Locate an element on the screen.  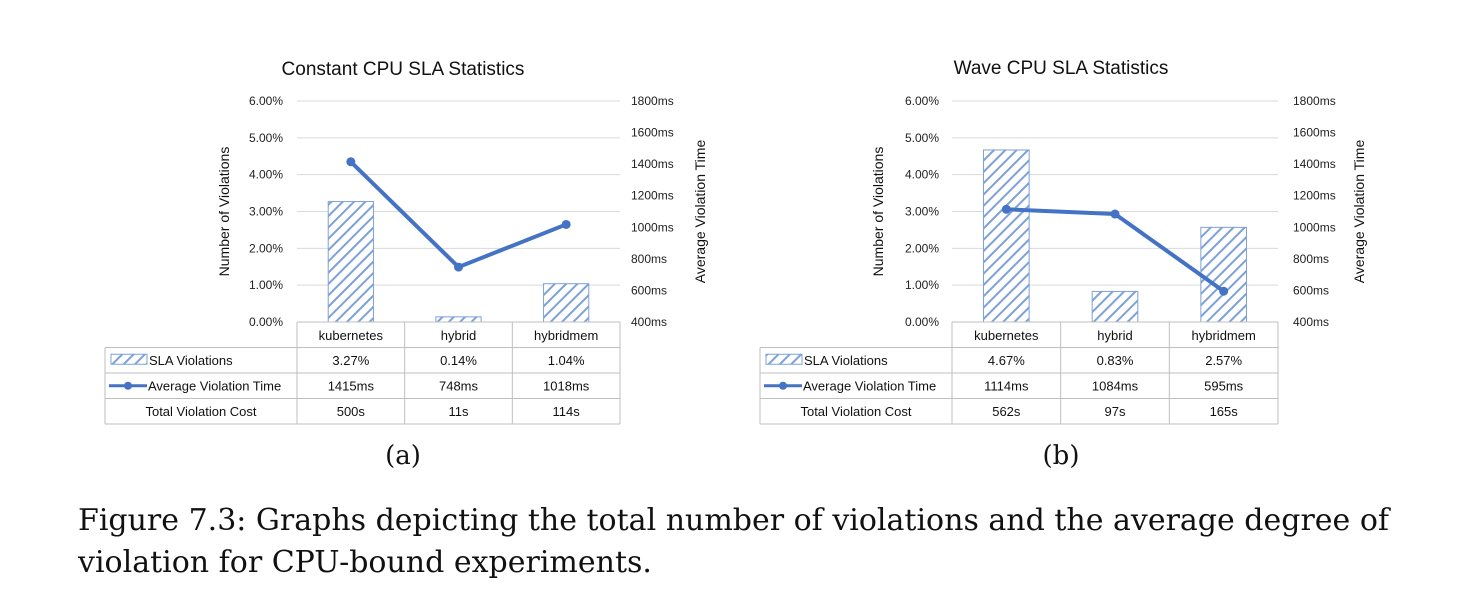
table-cell-value: 4.67% is located at coordinates (1006, 360).